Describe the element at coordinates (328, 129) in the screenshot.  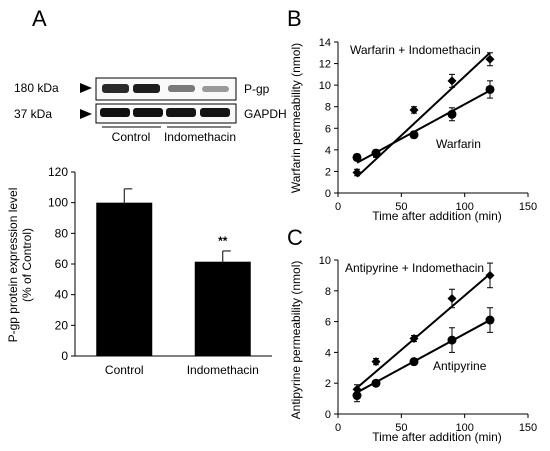
I see `chart-b-y-tick-label: 6` at that location.